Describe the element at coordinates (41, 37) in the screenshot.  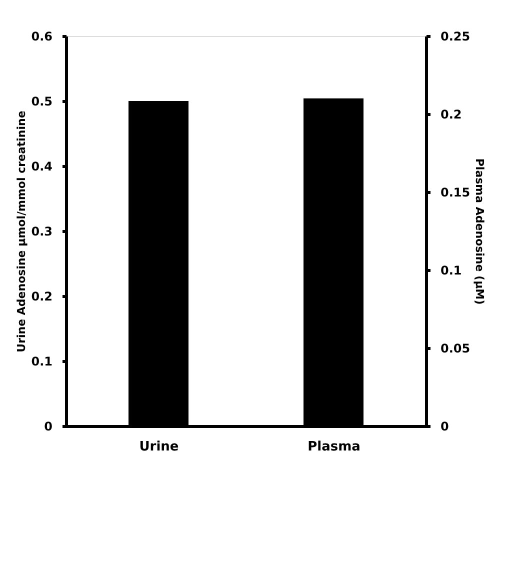
I see `y-tick-label: 0.6` at that location.